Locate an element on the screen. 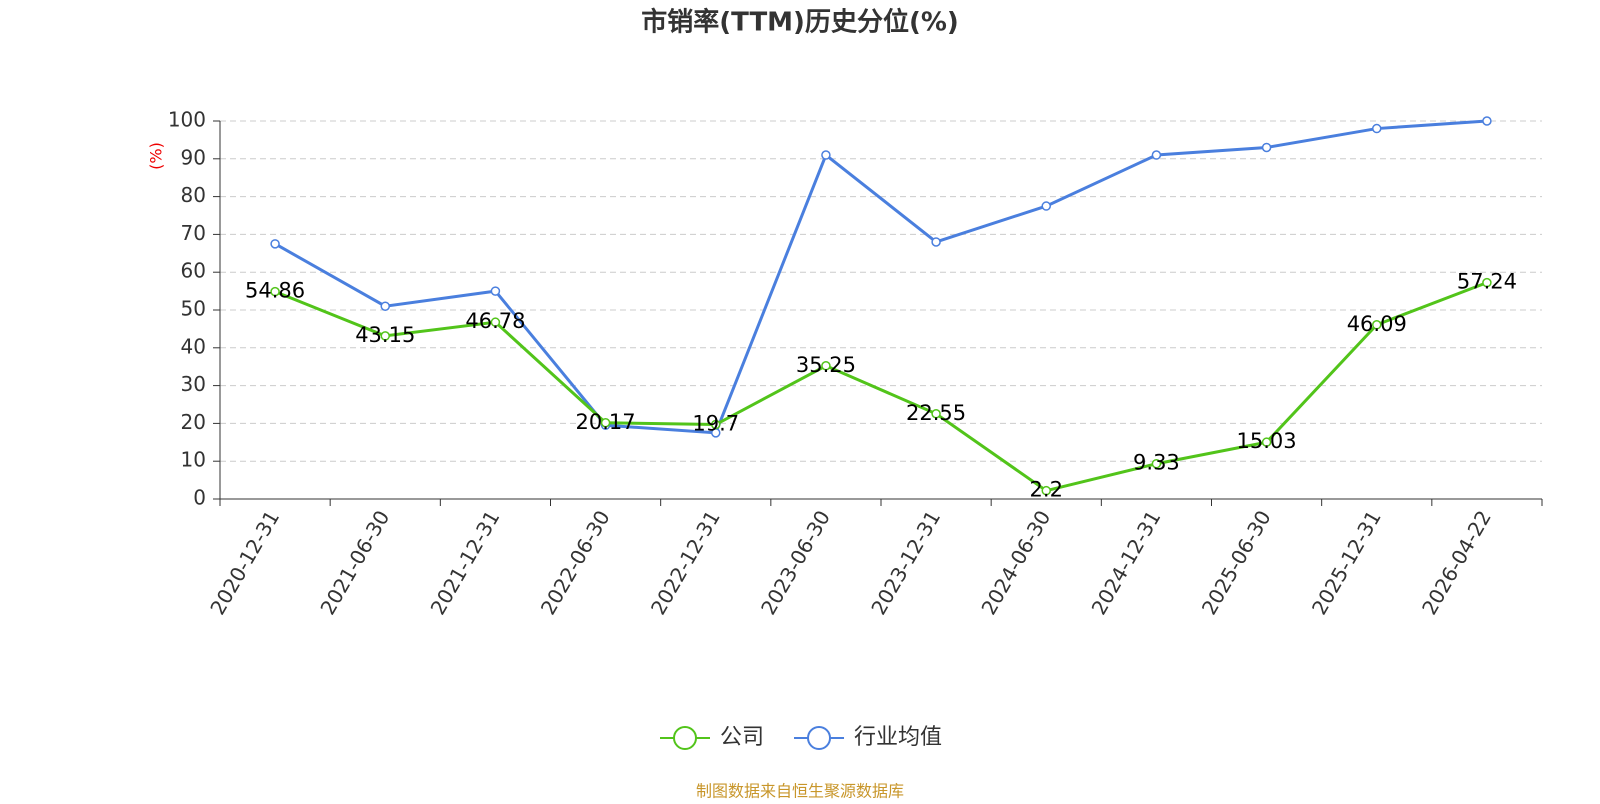 The image size is (1600, 804). y-axis-label: (%) is located at coordinates (156, 156).